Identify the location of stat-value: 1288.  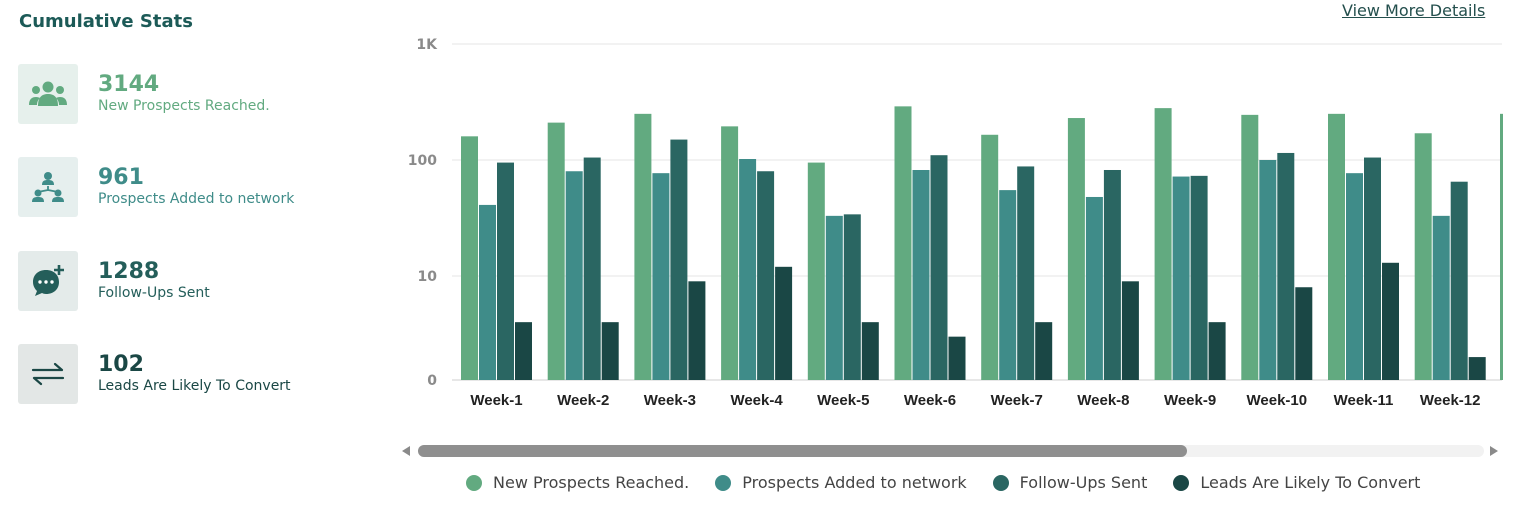
(129, 271).